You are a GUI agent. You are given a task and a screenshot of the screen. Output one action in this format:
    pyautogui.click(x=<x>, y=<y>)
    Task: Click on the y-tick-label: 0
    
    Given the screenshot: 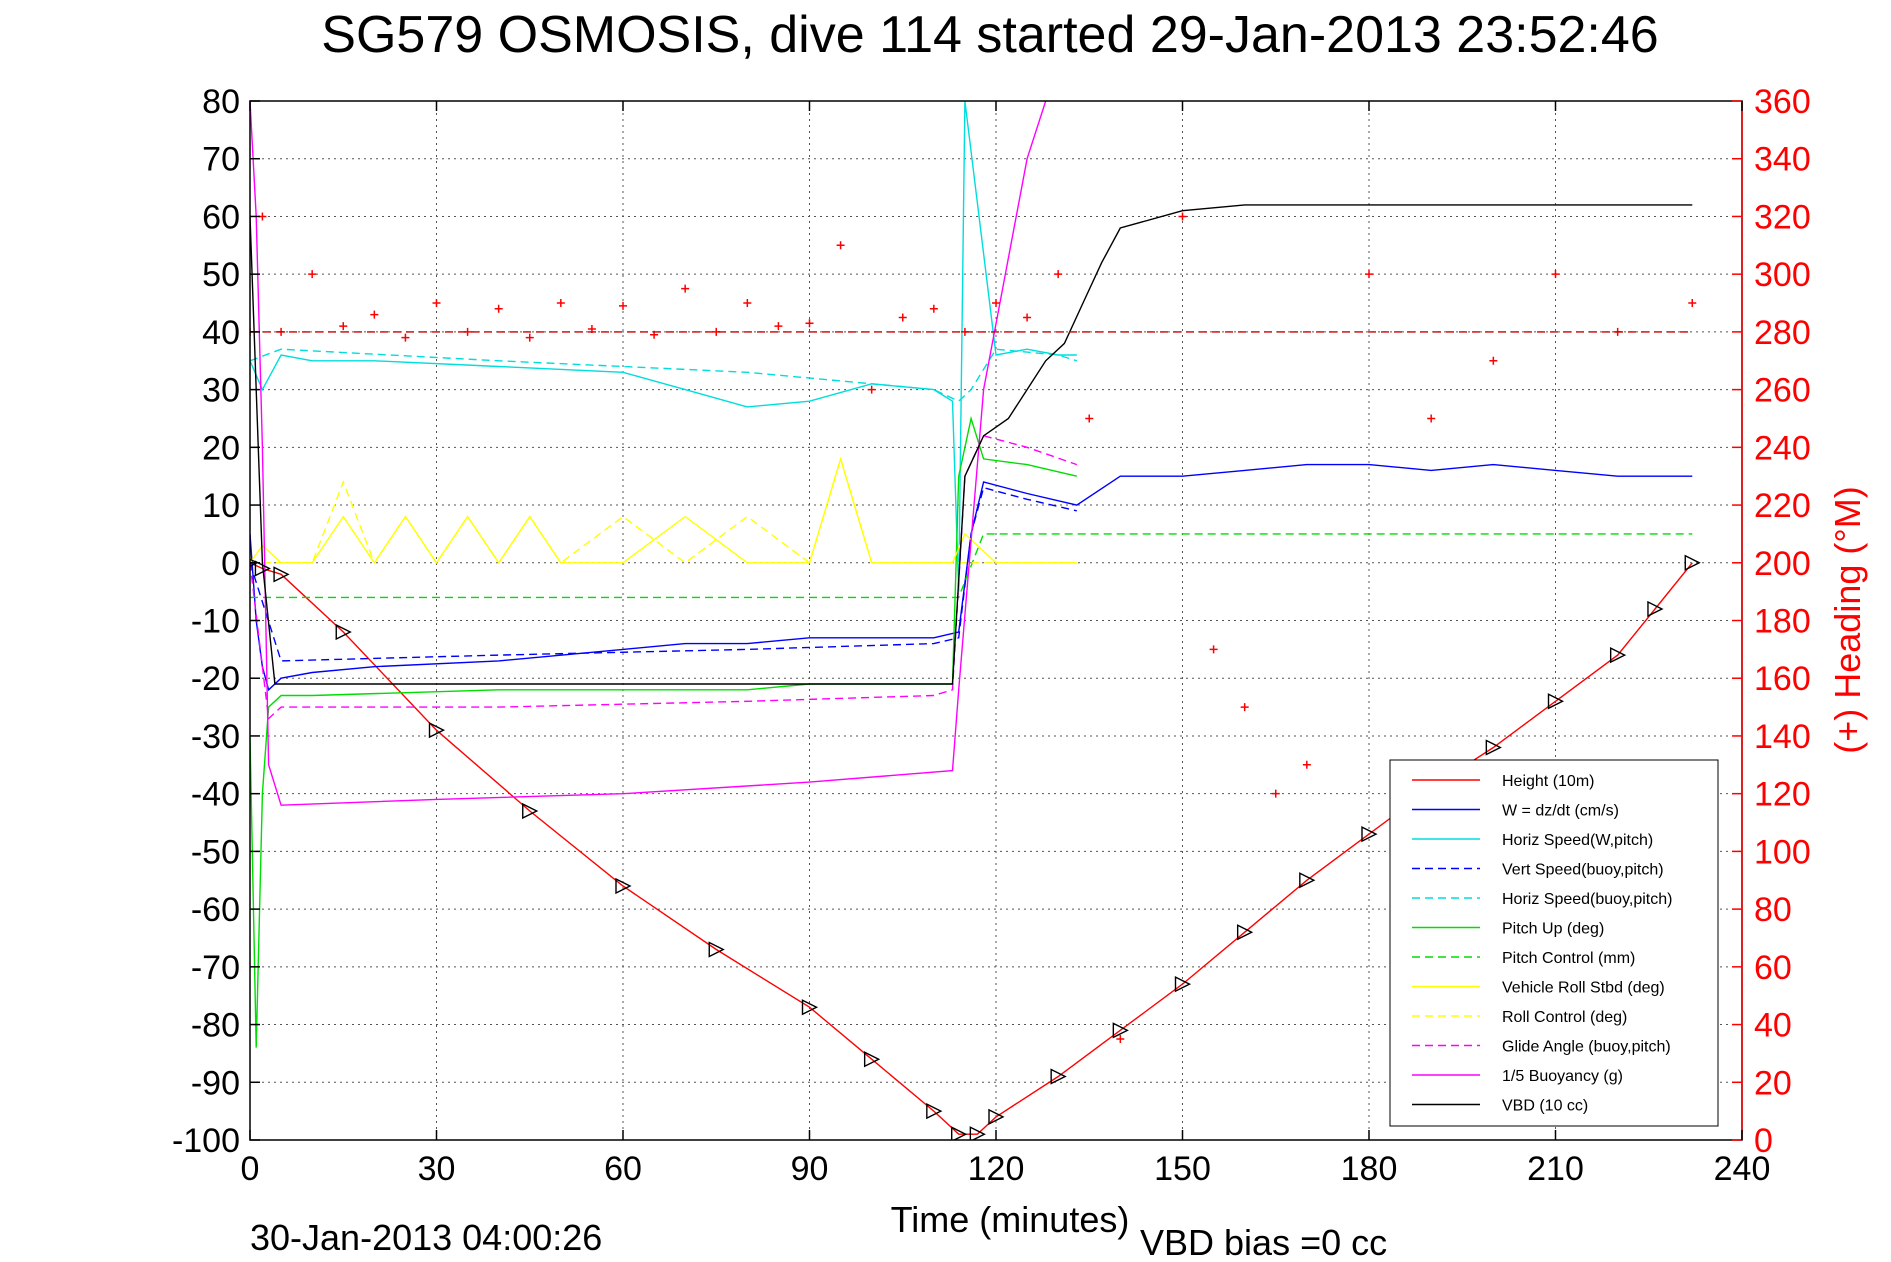 What is the action you would take?
    pyautogui.click(x=230, y=564)
    